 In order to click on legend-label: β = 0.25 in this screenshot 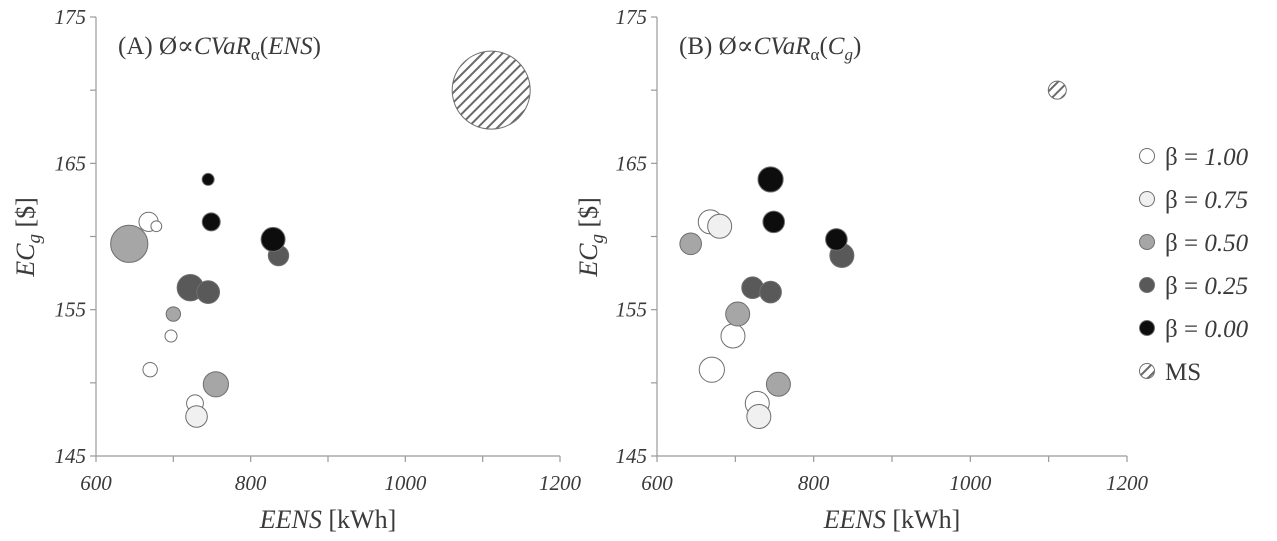, I will do `click(1206, 286)`.